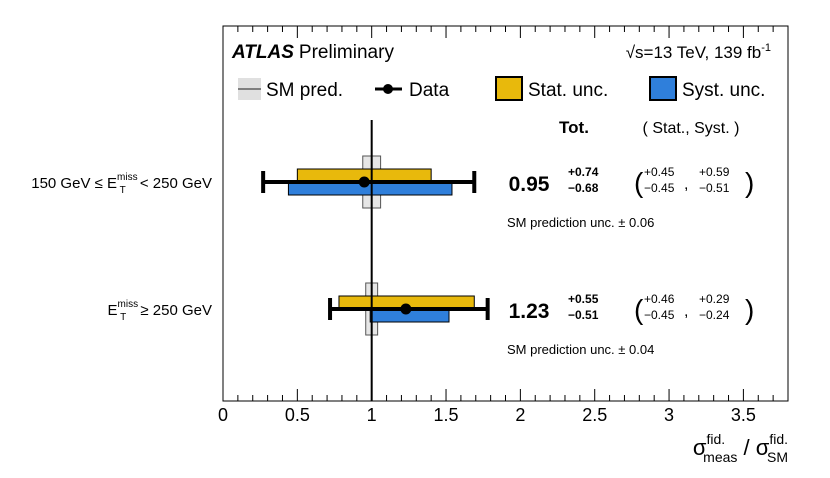 Image resolution: width=830 pixels, height=478 pixels. Describe the element at coordinates (583, 299) in the screenshot. I see `tot-up: +0.55` at that location.